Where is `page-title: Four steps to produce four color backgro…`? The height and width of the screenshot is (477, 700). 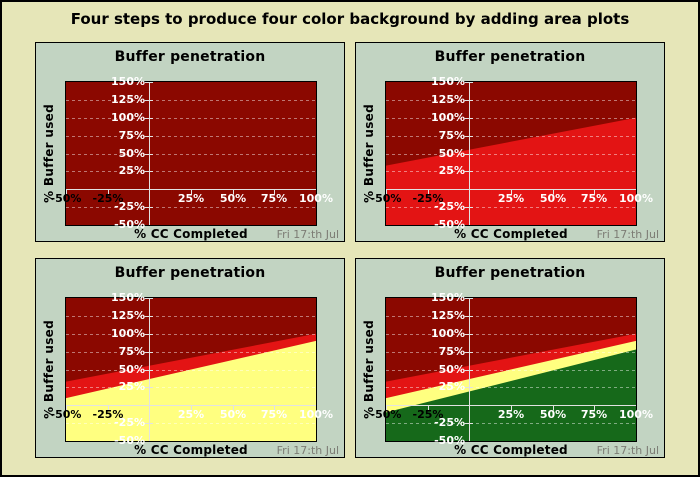
page-title: Four steps to produce four color backgro… is located at coordinates (350, 19).